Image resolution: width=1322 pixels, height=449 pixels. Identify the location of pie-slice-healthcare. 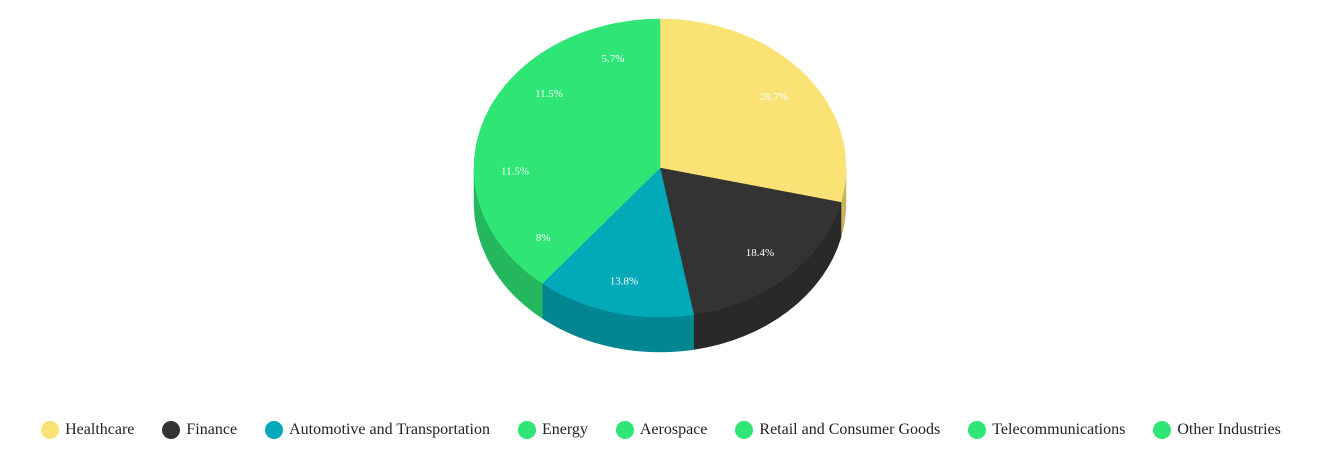
(753, 110).